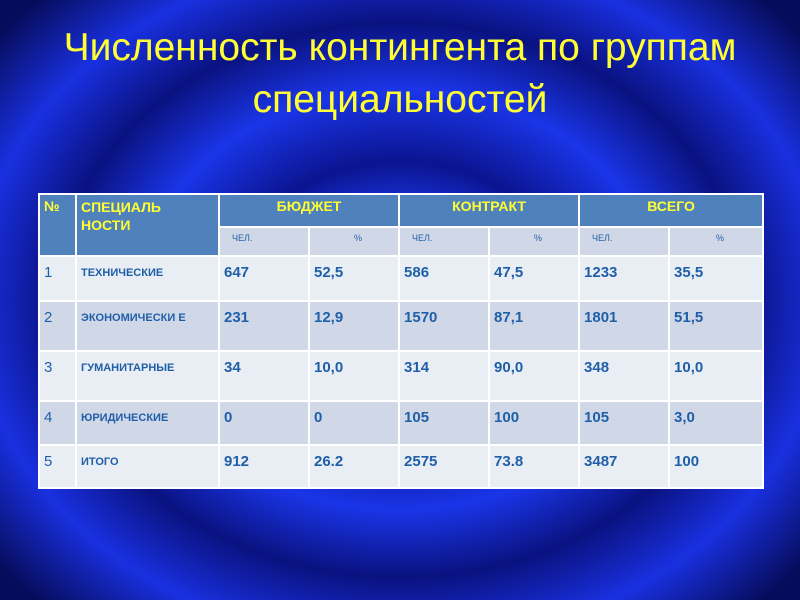  I want to click on row-value: 314, so click(444, 376).